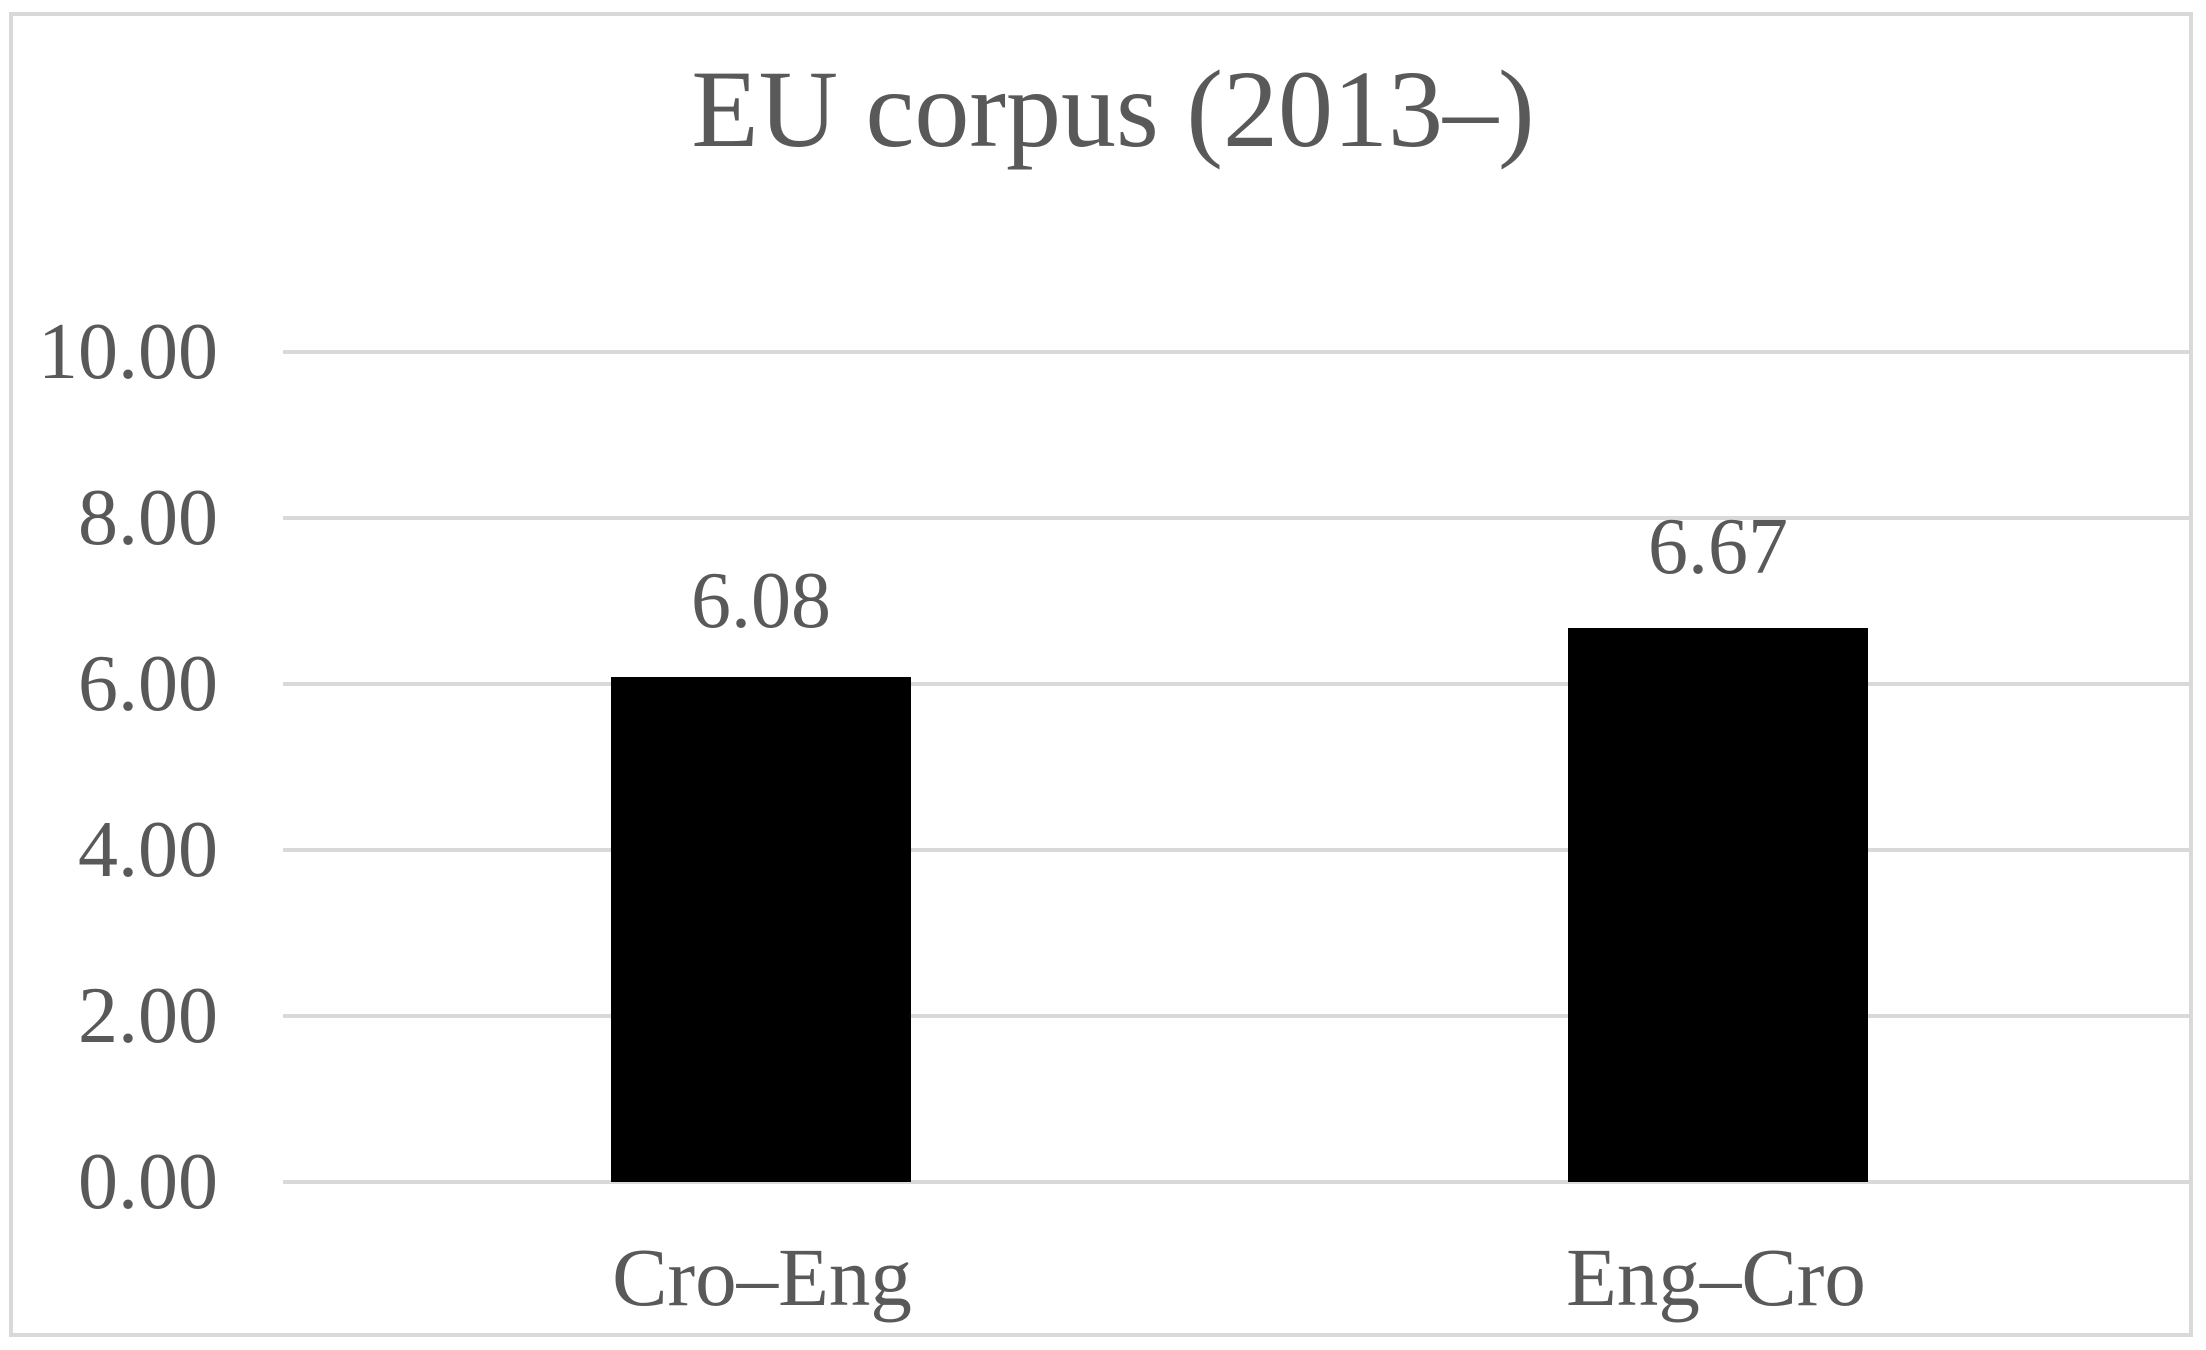 The height and width of the screenshot is (1350, 2206). I want to click on chart-title: EU corpus (2013–), so click(1113, 109).